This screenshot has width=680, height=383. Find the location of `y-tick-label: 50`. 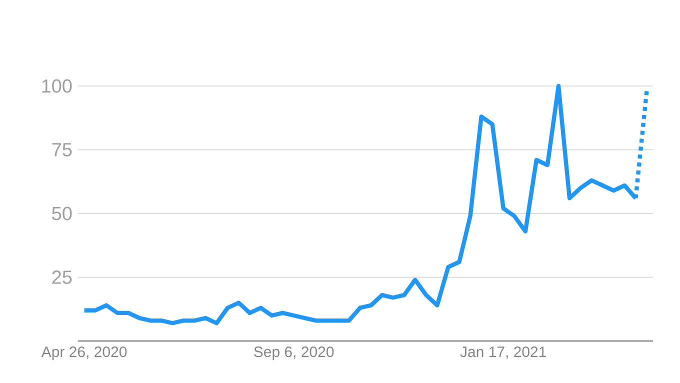

y-tick-label: 50 is located at coordinates (62, 213).